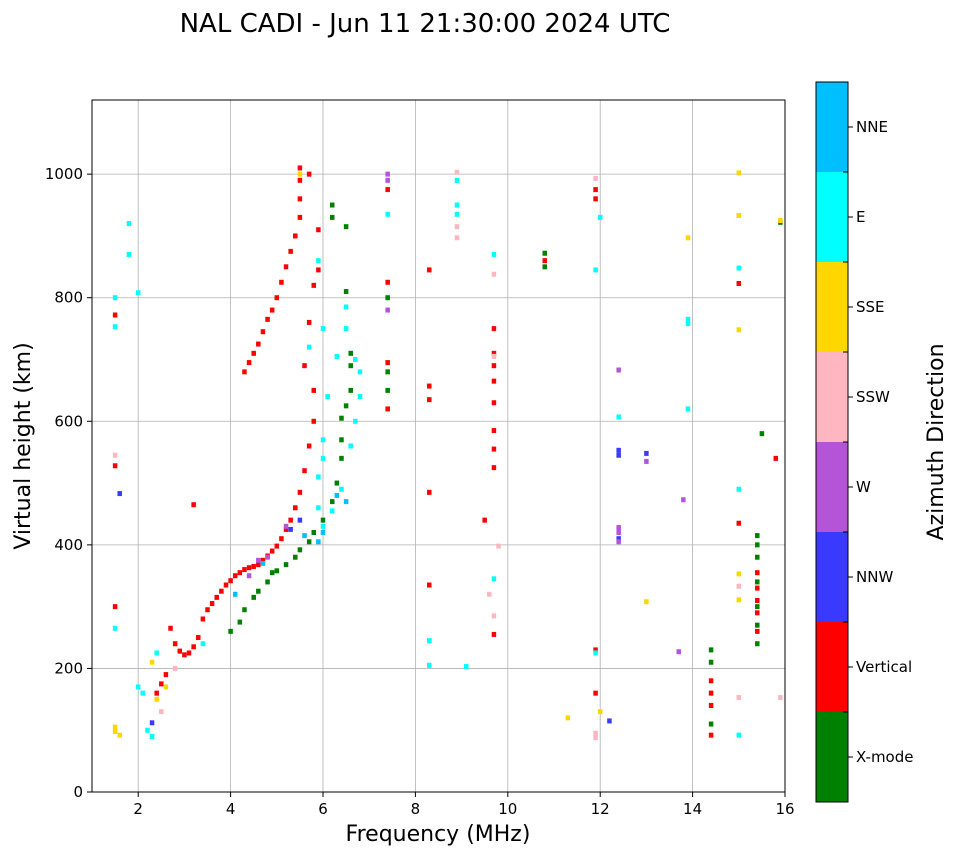  Describe the element at coordinates (68, 545) in the screenshot. I see `y-tick-label: 400` at that location.